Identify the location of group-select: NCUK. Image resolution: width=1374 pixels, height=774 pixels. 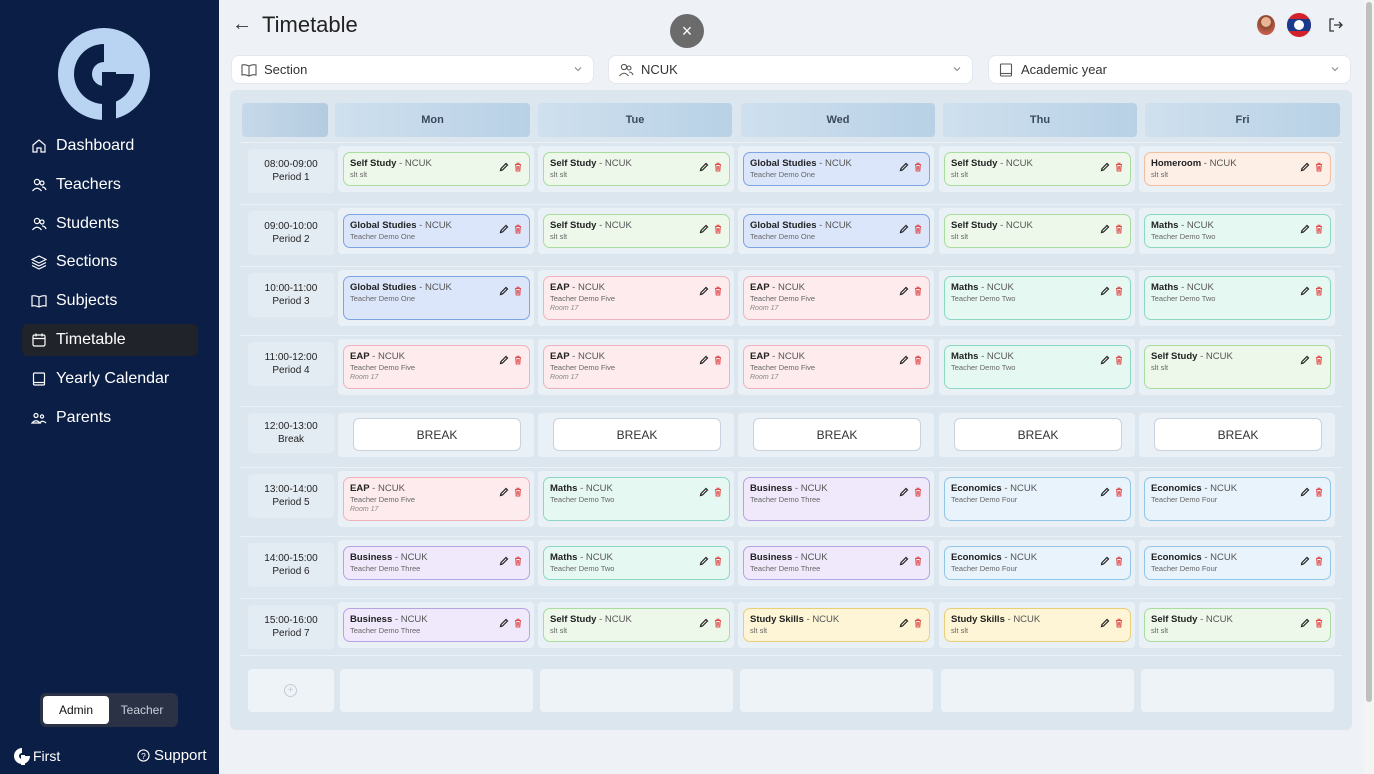
(790, 69).